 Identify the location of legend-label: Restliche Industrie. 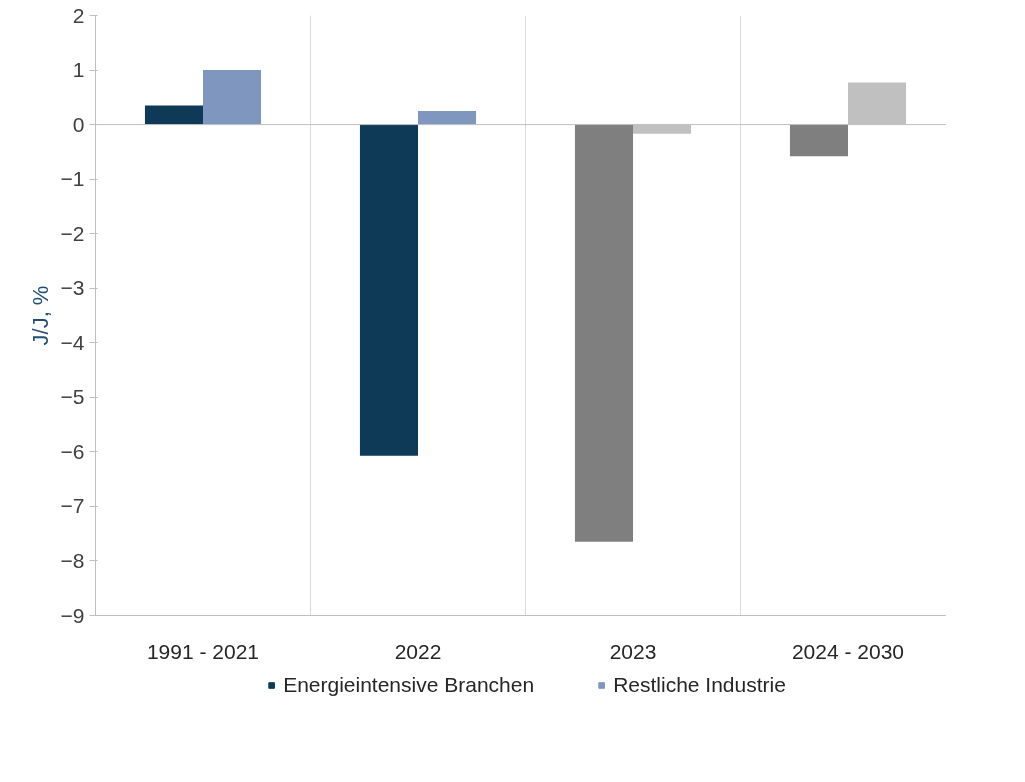
(699, 685).